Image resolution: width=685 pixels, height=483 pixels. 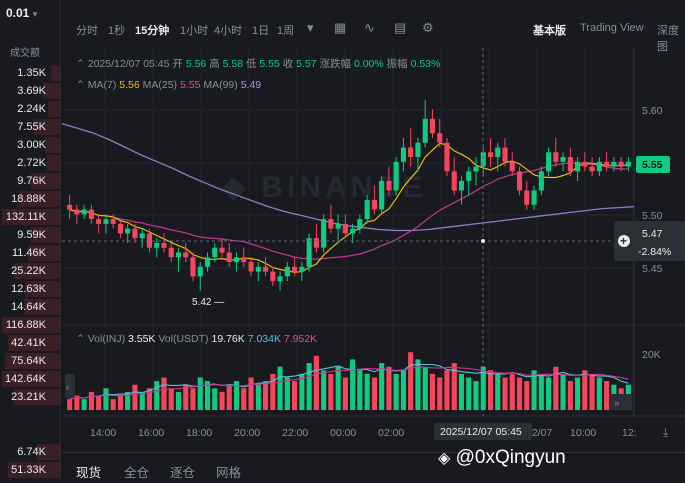 I want to click on current-price-value: 5.55, so click(x=652, y=165).